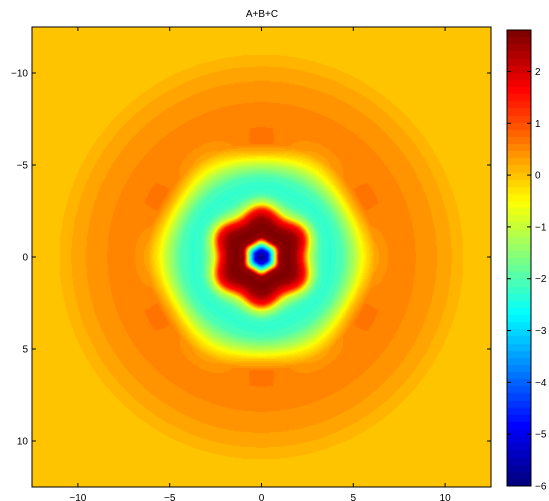  I want to click on colorbar: 2 1 0 −1 −2 −3 −4 −5 −6, so click(526, 261).